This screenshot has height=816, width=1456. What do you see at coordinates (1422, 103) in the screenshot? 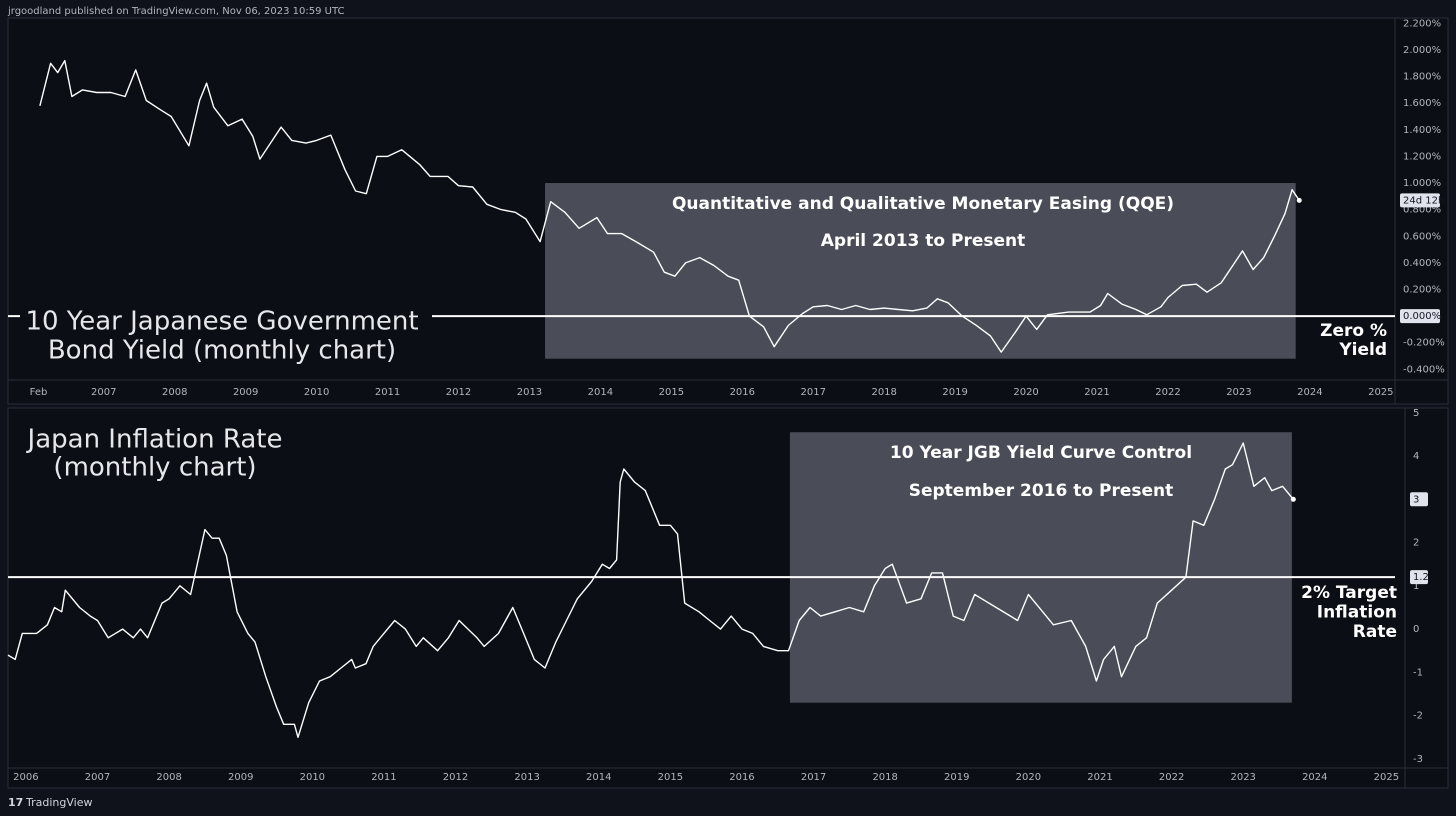
I see `y-tick-label: 1.600%` at bounding box center [1422, 103].